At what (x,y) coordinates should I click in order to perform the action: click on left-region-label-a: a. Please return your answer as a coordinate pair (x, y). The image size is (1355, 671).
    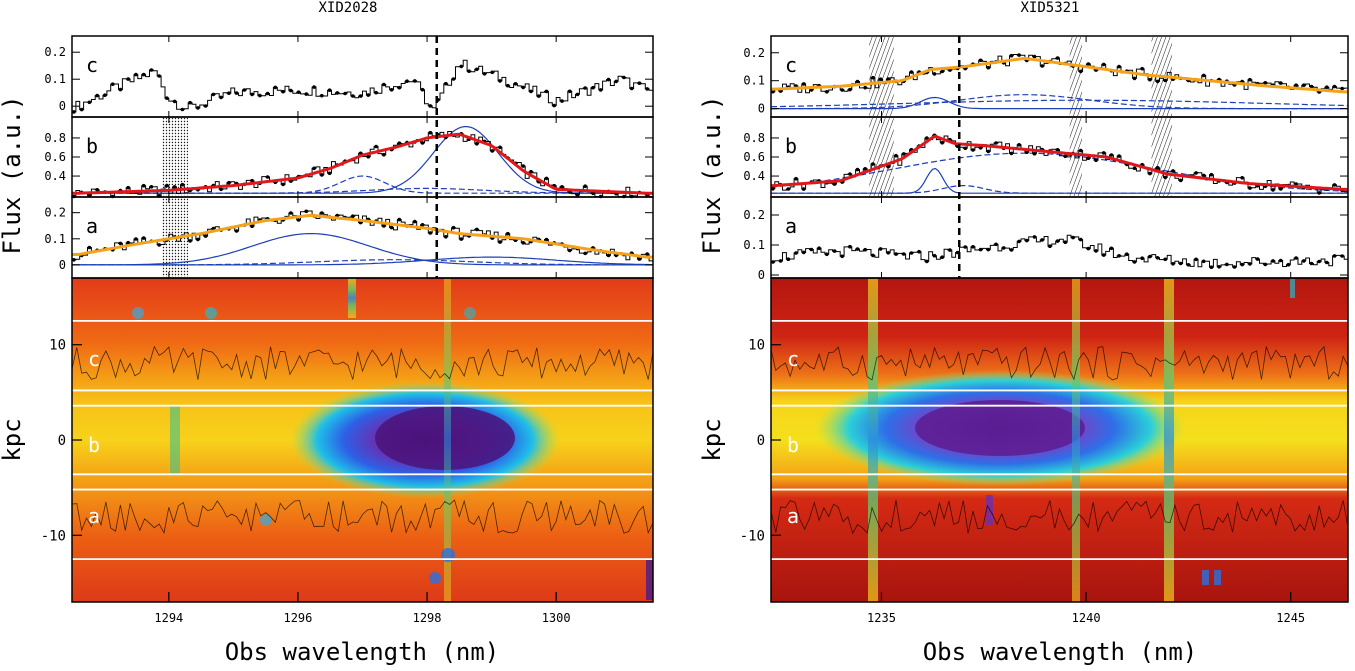
    Looking at the image, I should click on (94, 516).